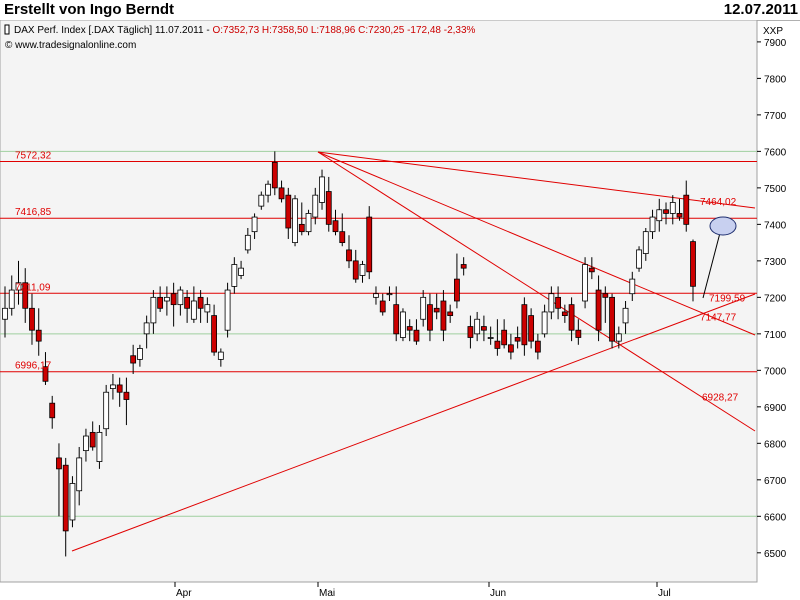  Describe the element at coordinates (70, 45) in the screenshot. I see `copyright-text: © www.tradesignalonline.com` at that location.